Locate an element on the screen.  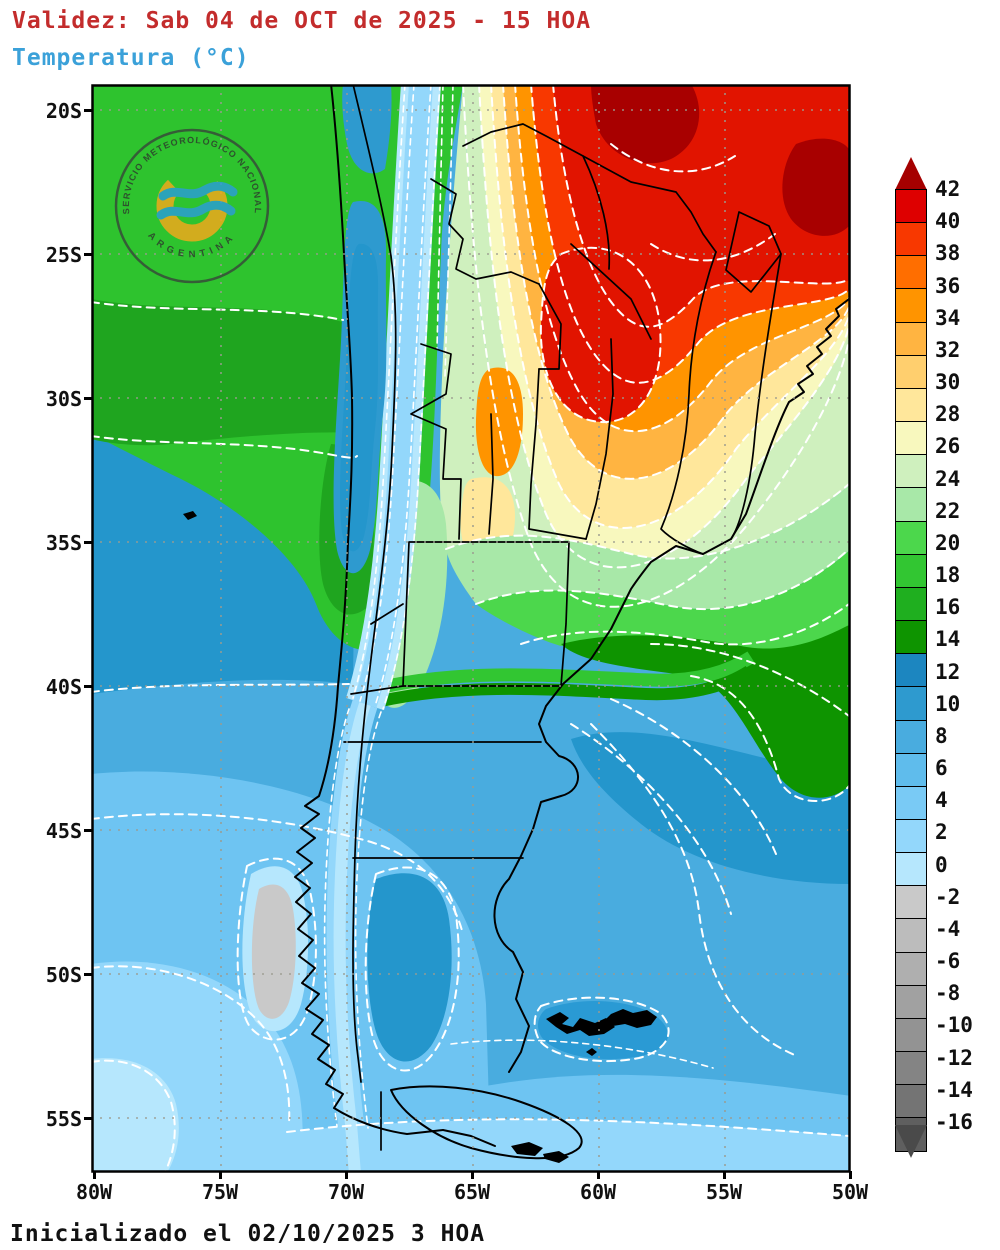
colorbar-level-32: 32 is located at coordinates (948, 349).